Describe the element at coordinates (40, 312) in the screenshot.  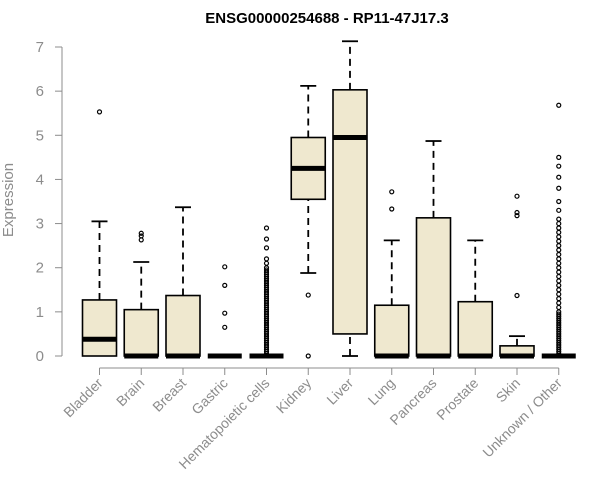
I see `y-tick-label: 1` at that location.